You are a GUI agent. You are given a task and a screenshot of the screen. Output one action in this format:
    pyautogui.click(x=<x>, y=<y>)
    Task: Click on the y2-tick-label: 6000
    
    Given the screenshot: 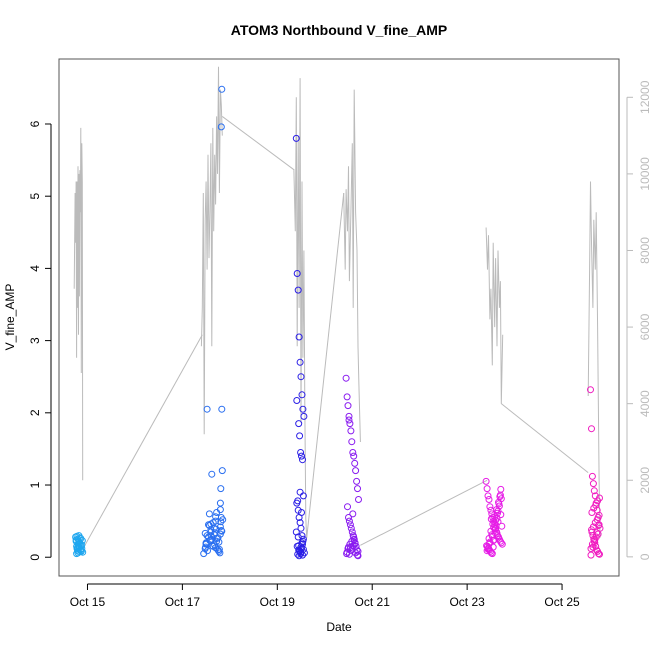 What is the action you would take?
    pyautogui.click(x=644, y=326)
    